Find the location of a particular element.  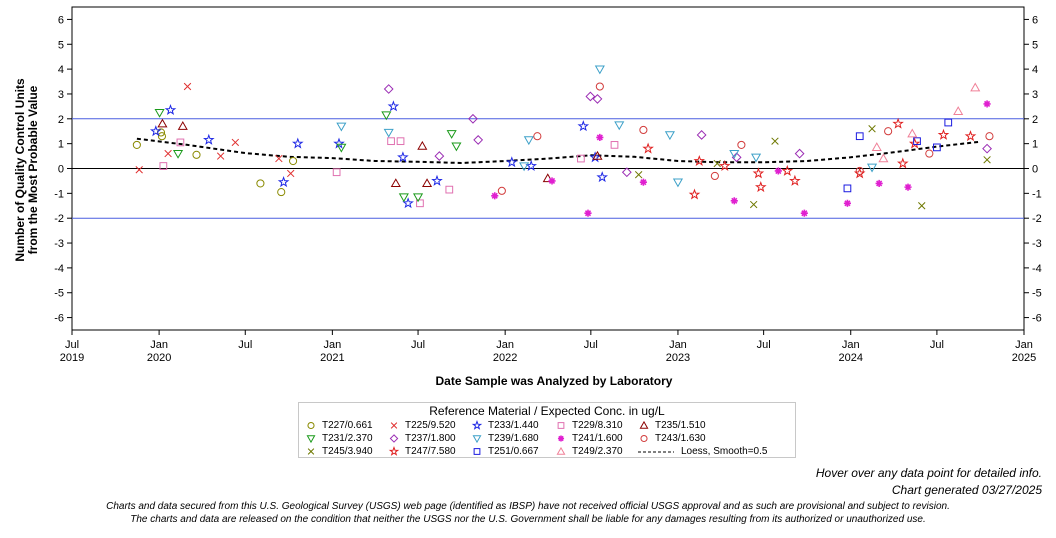

y-tick-label-right: 0 is located at coordinates (1035, 170).